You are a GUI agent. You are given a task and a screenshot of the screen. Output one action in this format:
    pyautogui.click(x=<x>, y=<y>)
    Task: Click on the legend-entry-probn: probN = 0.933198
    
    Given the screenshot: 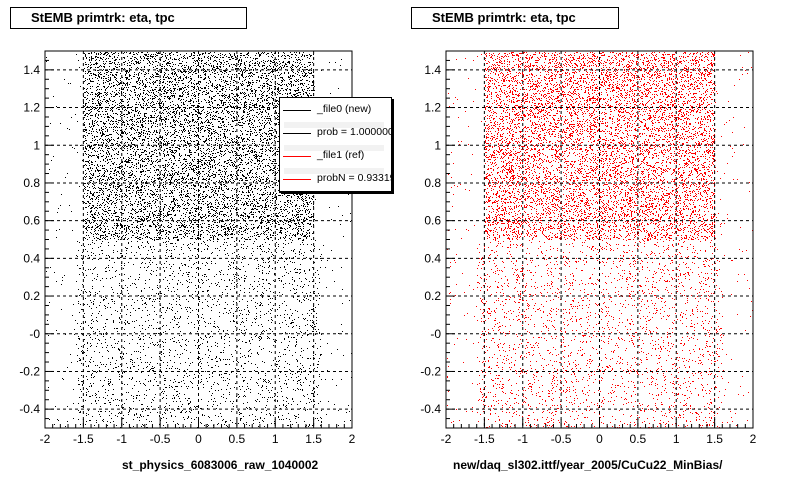 What is the action you would take?
    pyautogui.click(x=337, y=180)
    